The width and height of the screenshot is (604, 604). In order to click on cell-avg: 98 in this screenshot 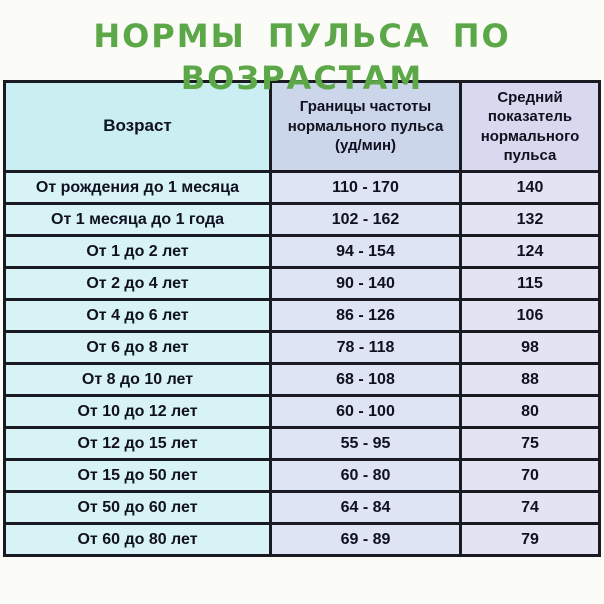, I will do `click(530, 347)`.